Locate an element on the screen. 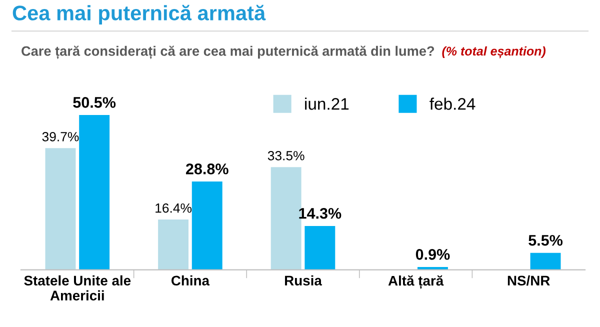 This screenshot has height=327, width=600. legend-label: iun.21 is located at coordinates (327, 104).